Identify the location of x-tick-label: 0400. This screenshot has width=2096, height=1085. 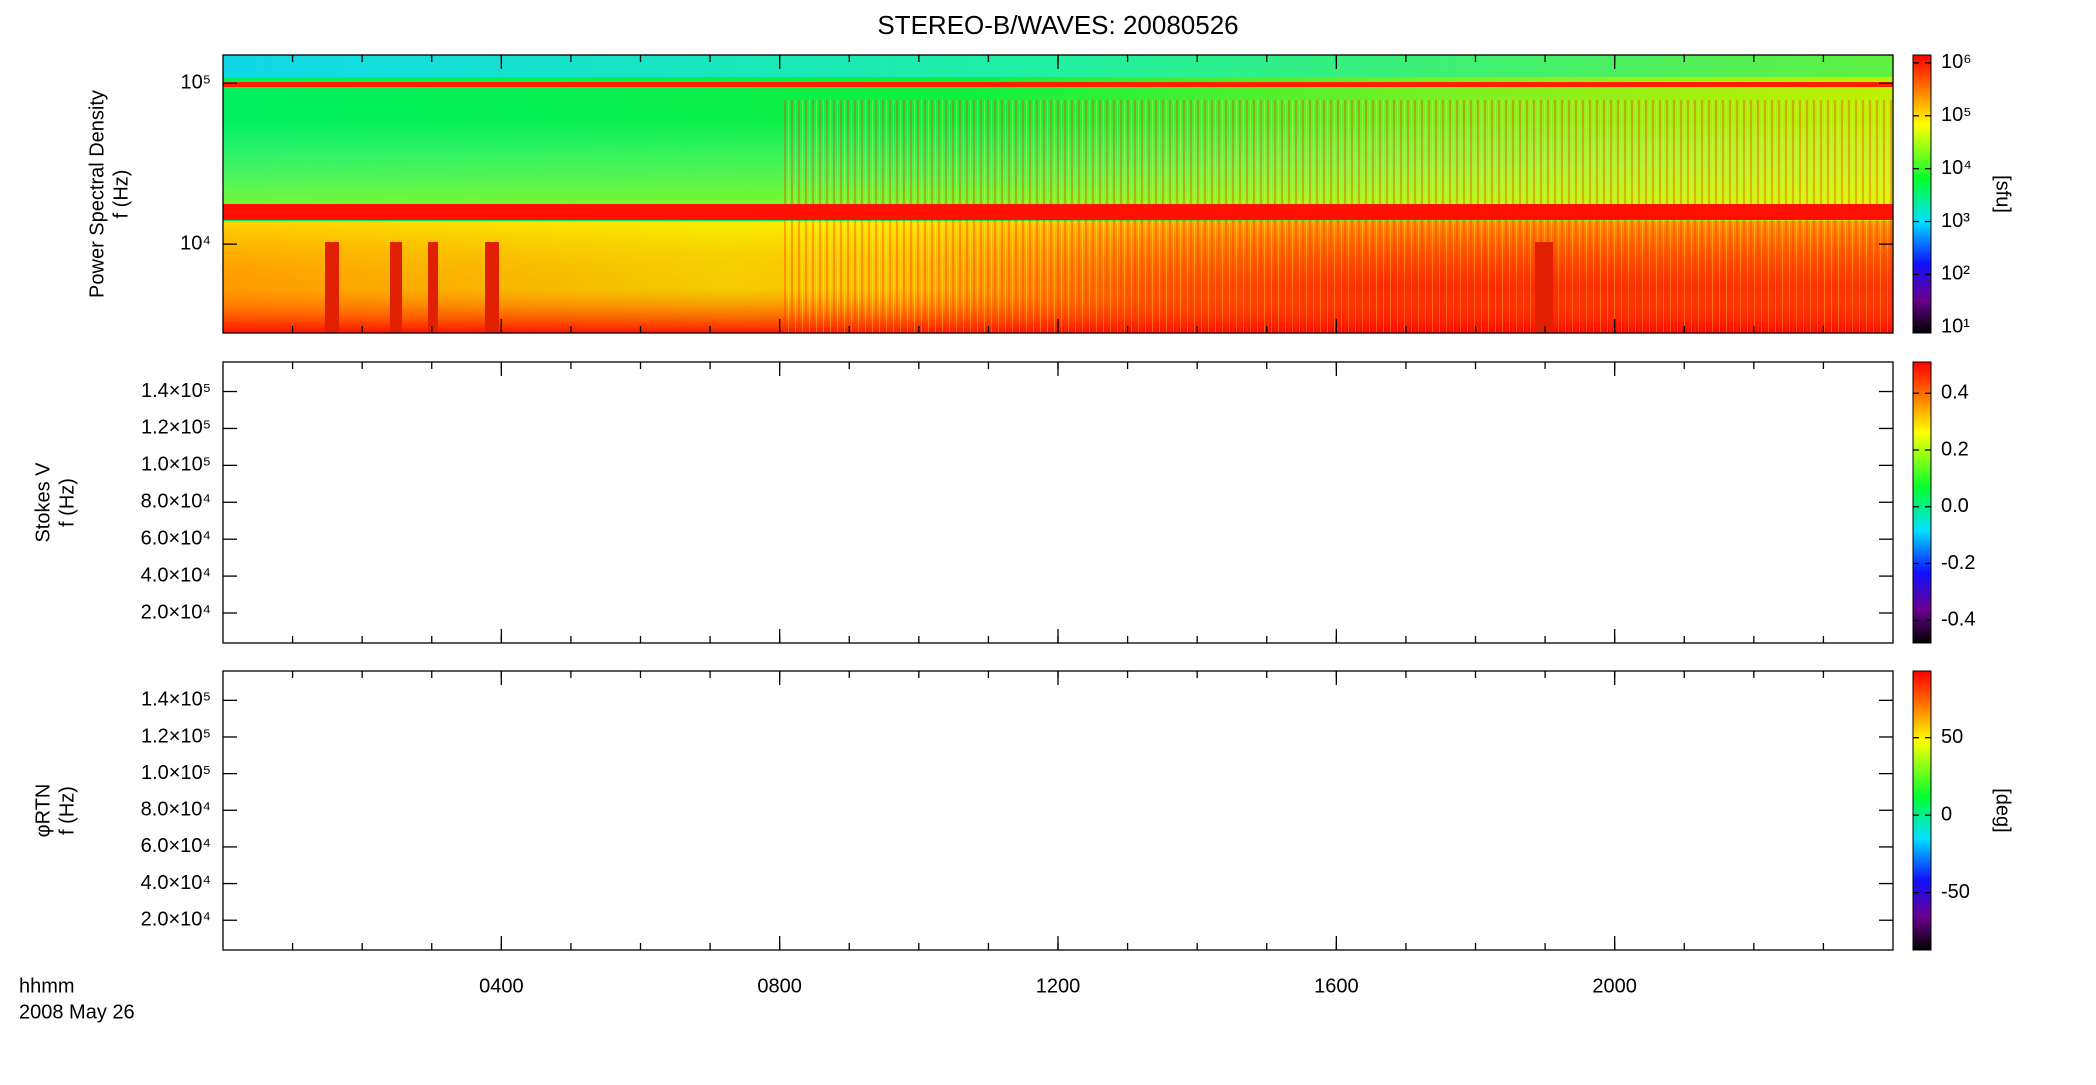
(501, 986).